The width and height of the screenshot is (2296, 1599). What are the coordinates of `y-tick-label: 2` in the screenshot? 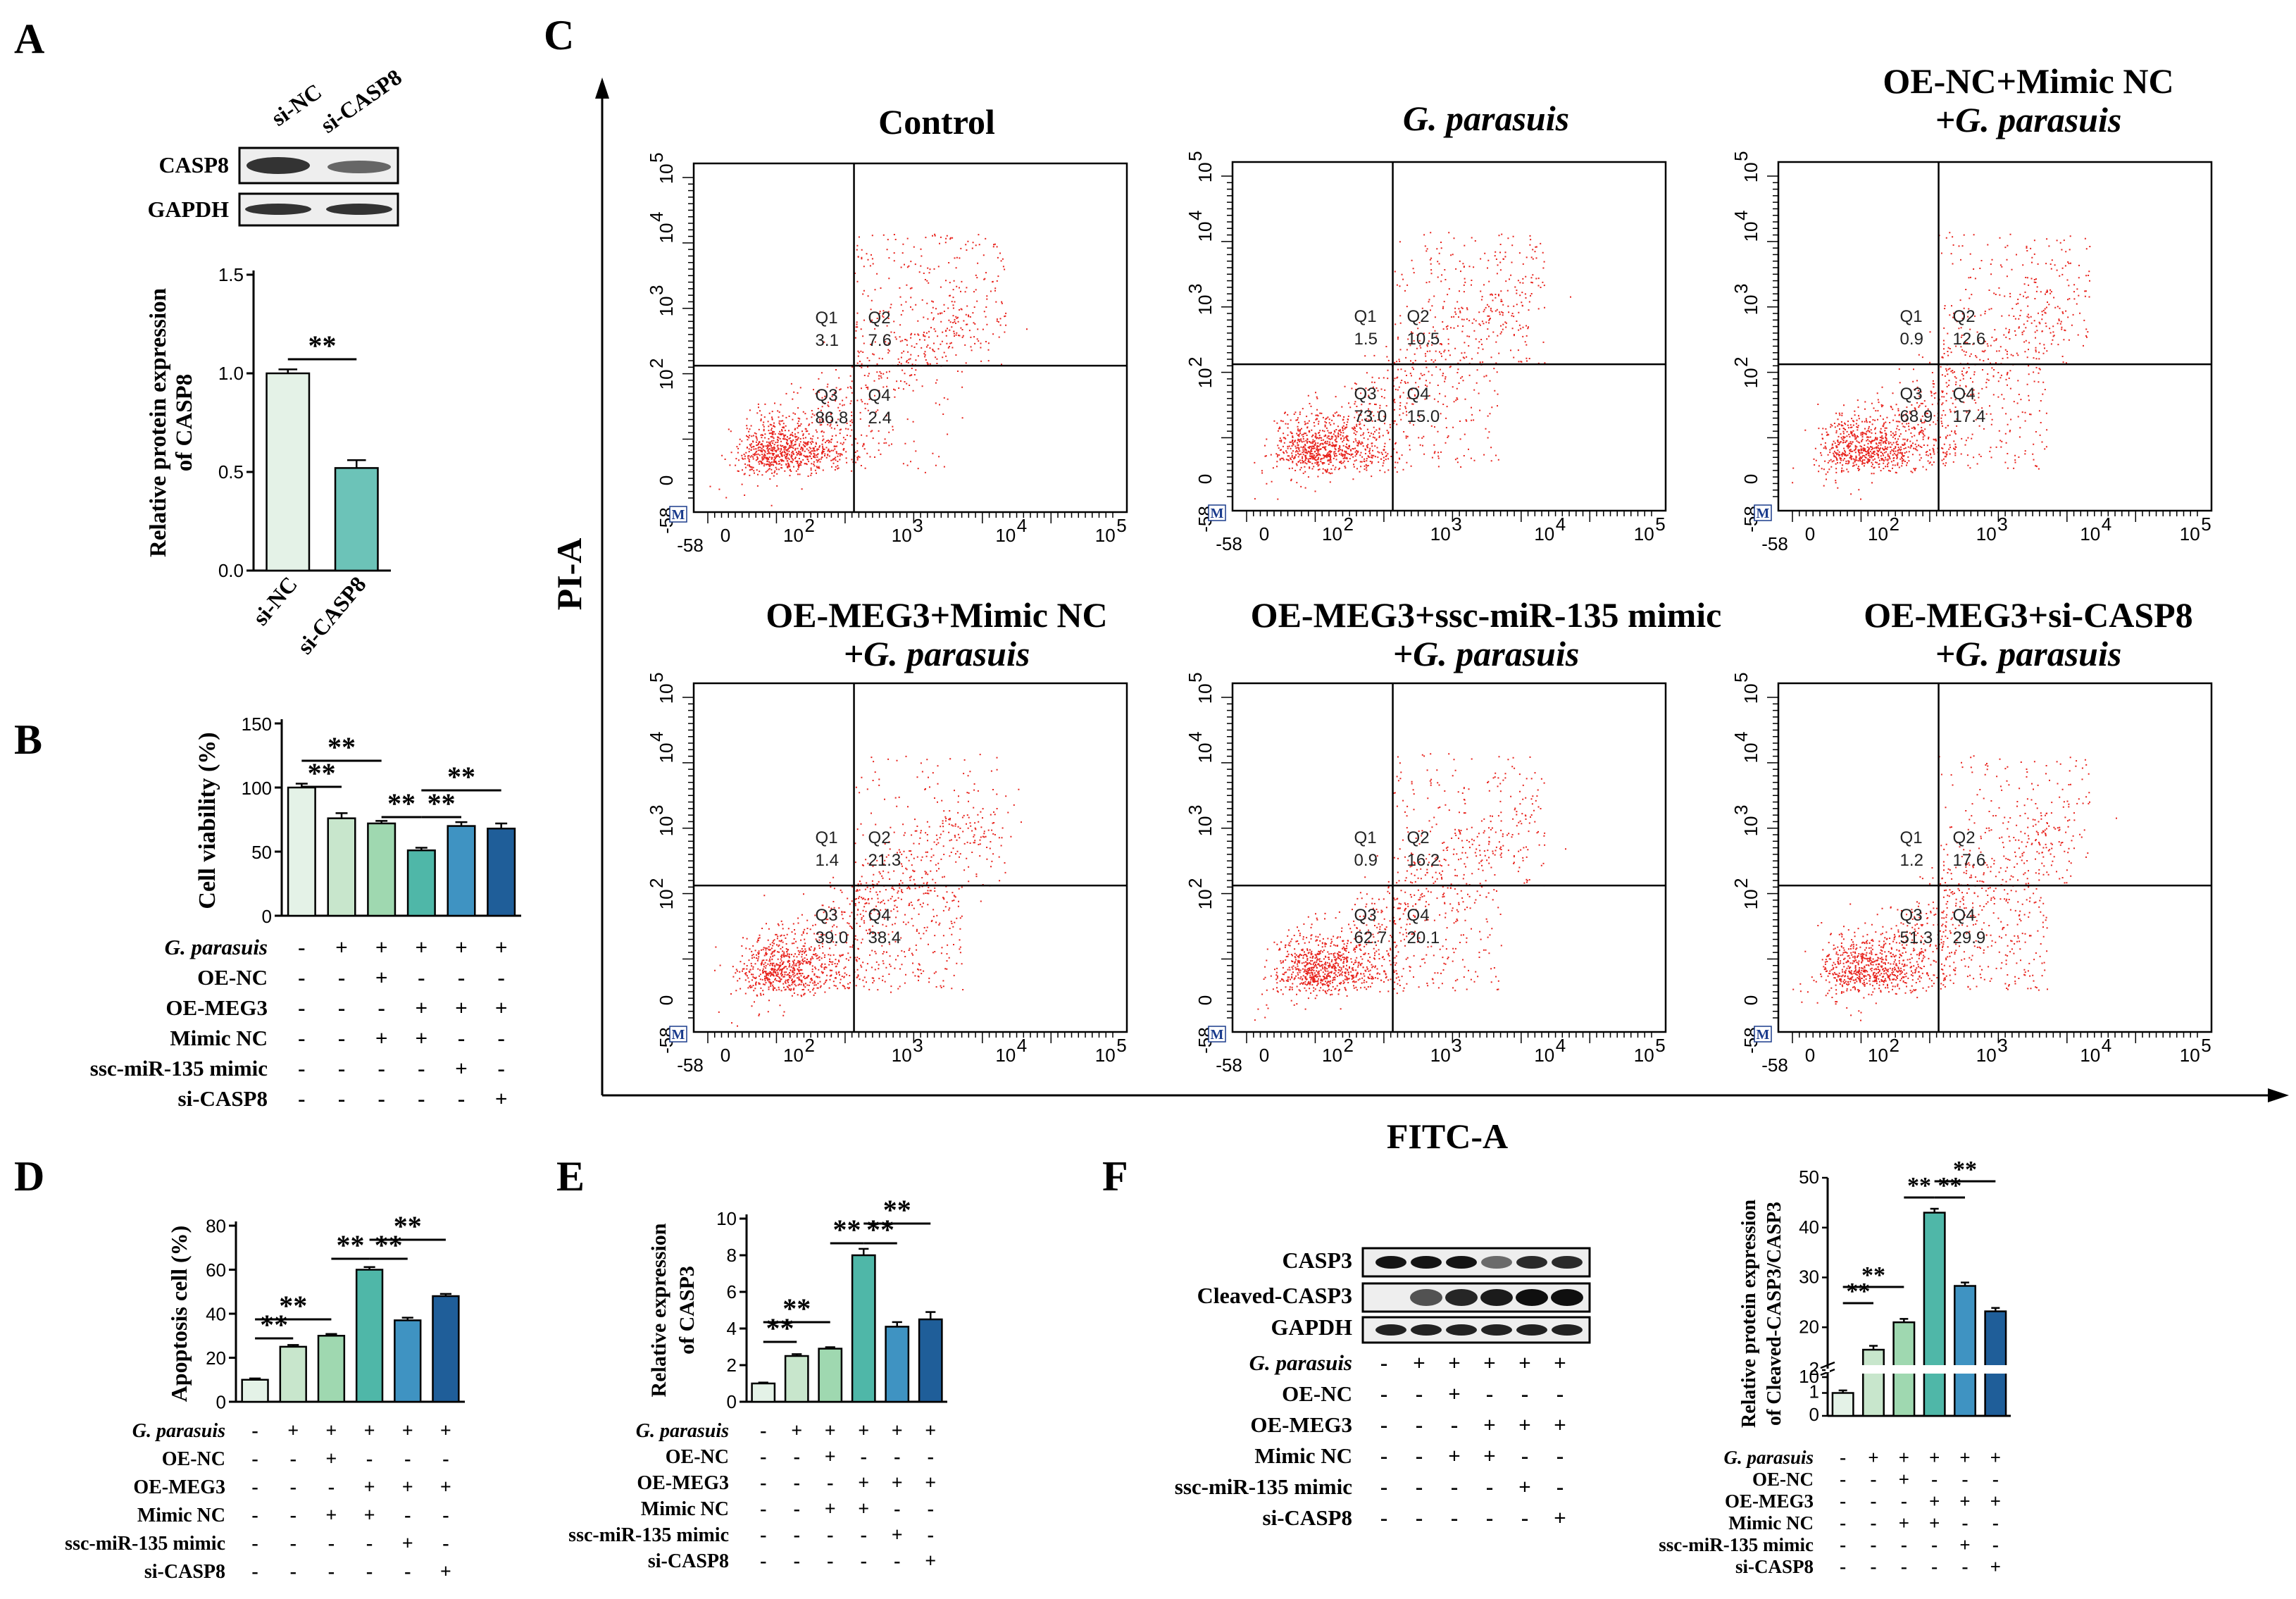 It's located at (1814, 1368).